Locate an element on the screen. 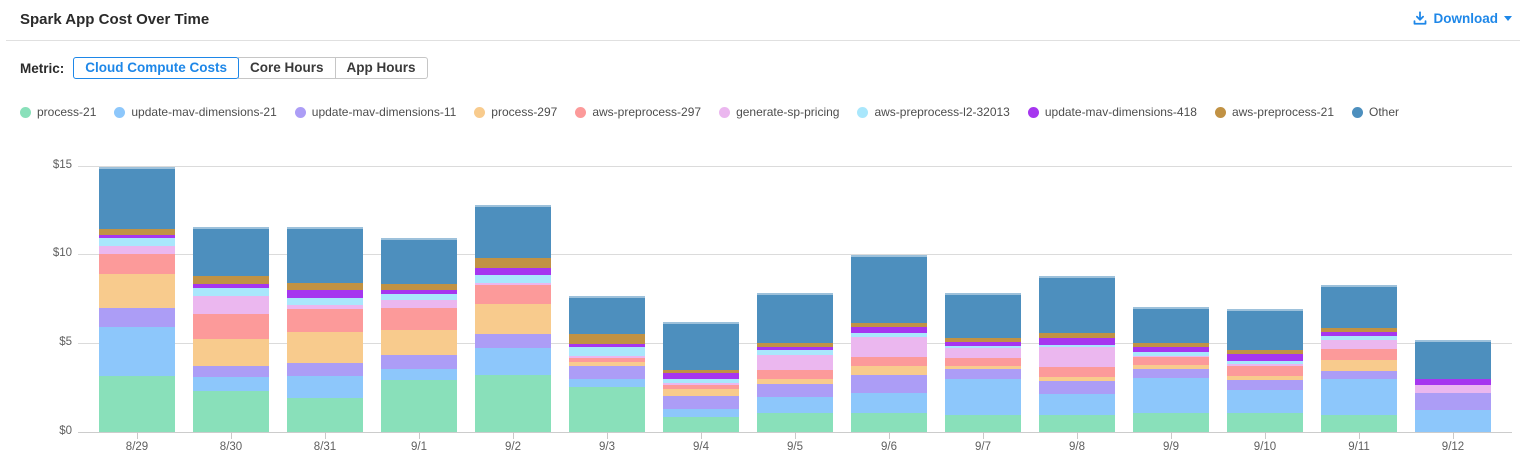 Image resolution: width=1526 pixels, height=461 pixels. x-axis-label: 9/9 is located at coordinates (1171, 447).